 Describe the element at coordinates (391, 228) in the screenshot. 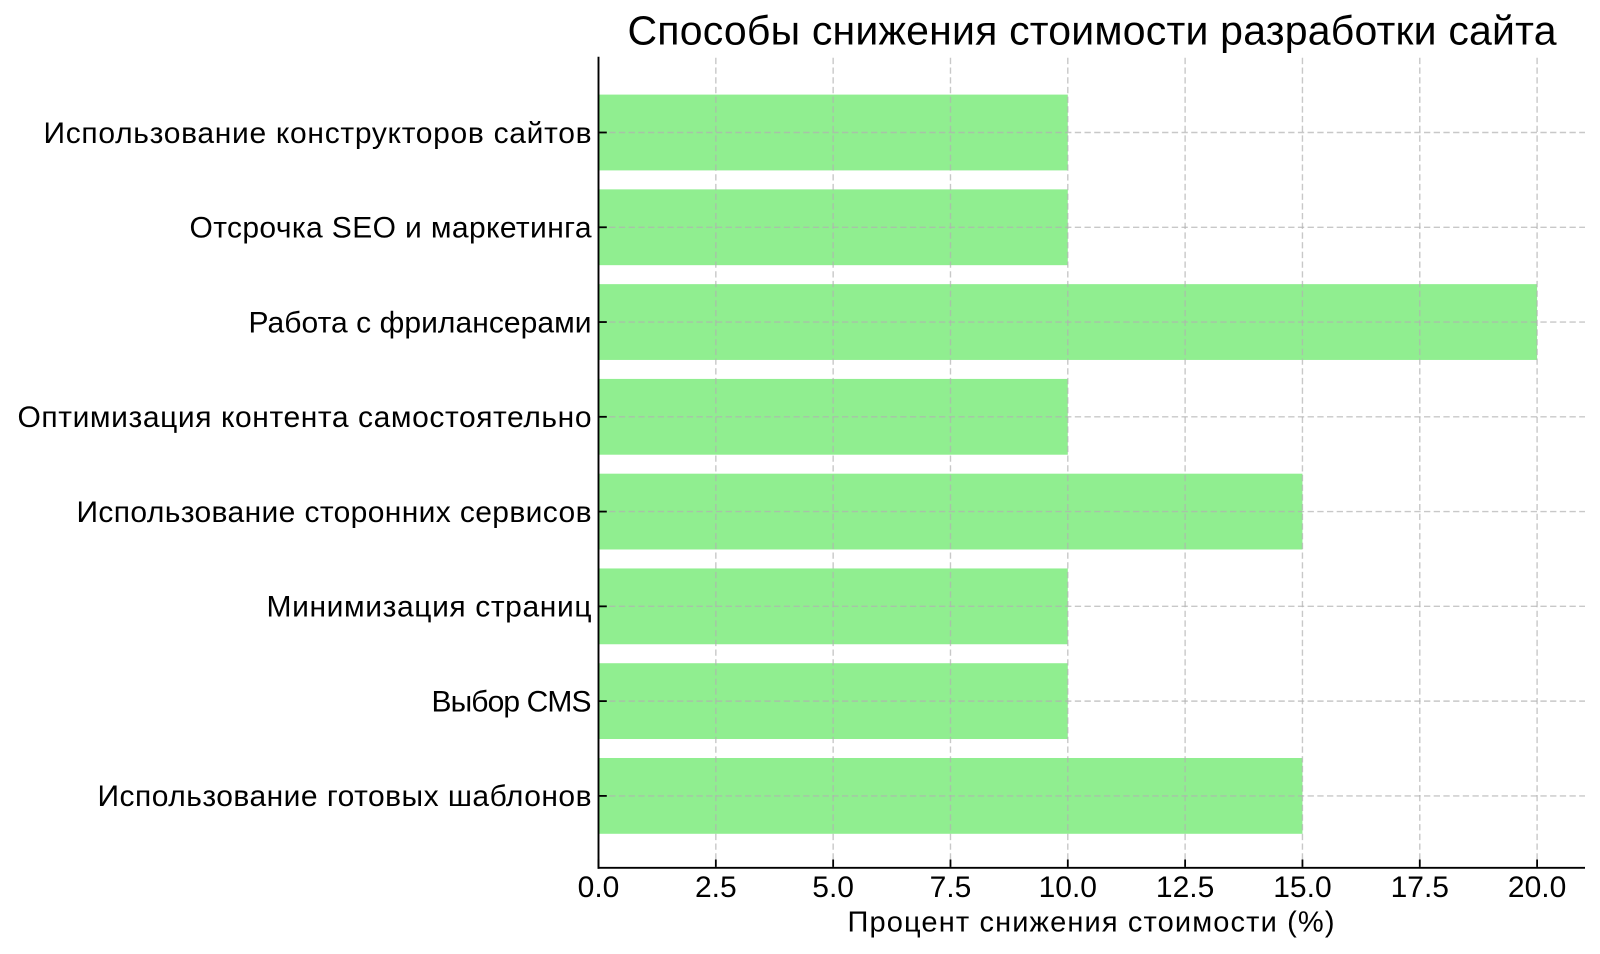

I see `svg-text: Отсрочка SEO и маркетинга` at that location.